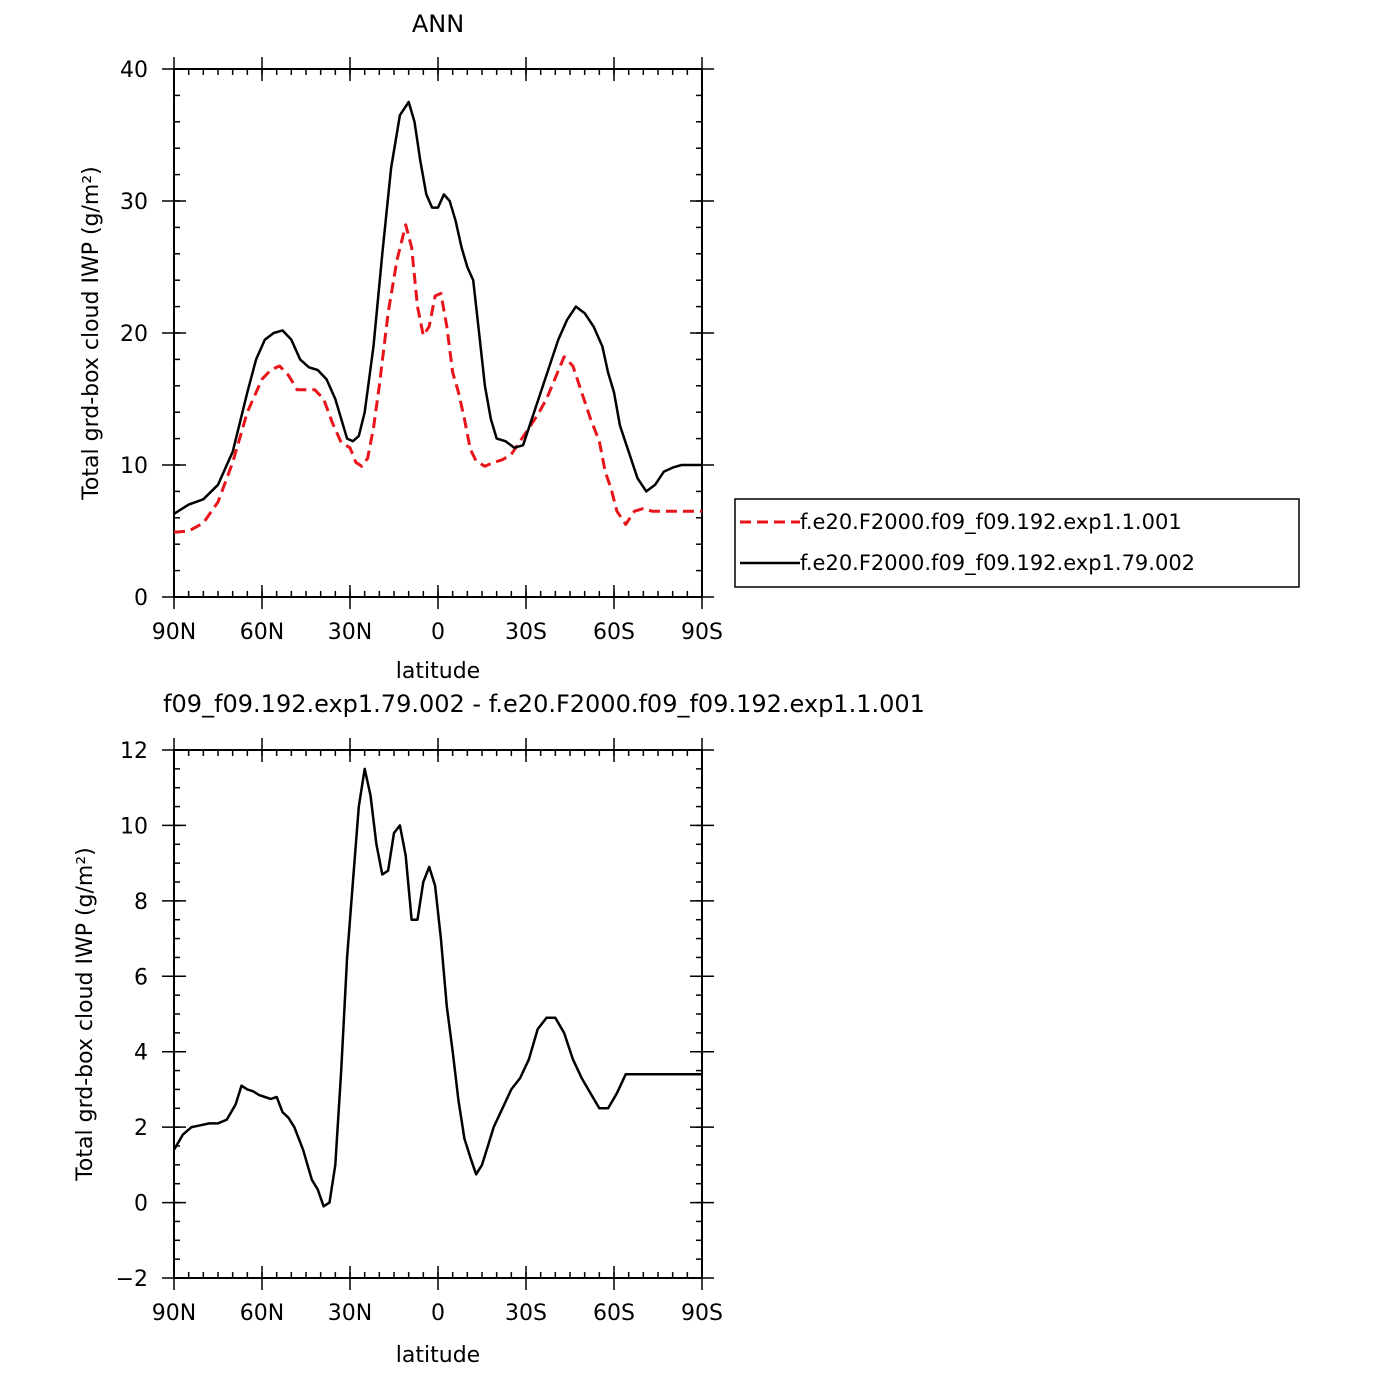 The height and width of the screenshot is (1374, 1374). I want to click on legend-box, so click(1017, 543).